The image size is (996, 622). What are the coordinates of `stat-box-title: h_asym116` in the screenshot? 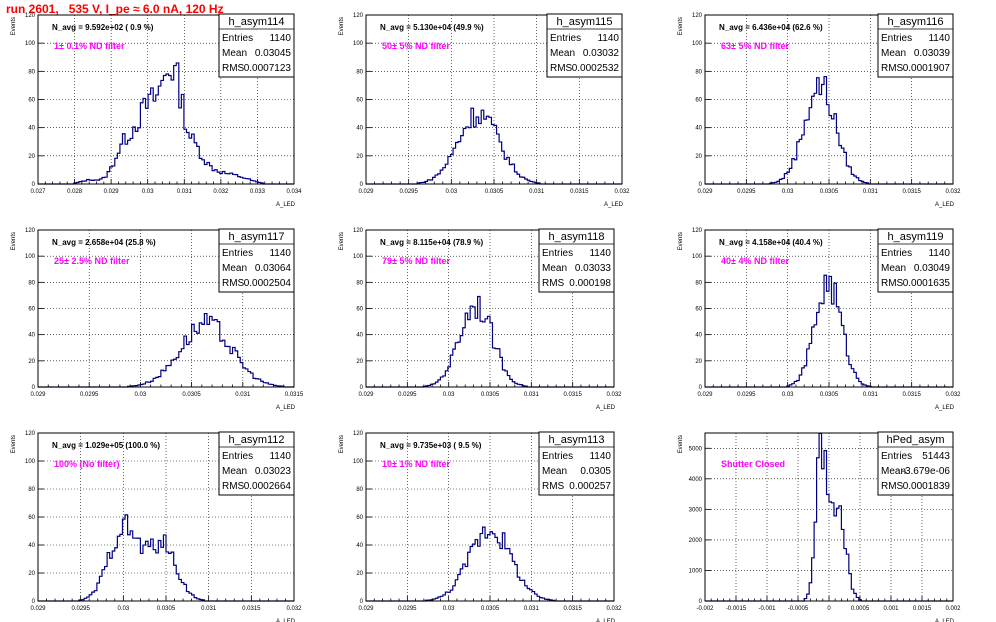 It's located at (915, 22).